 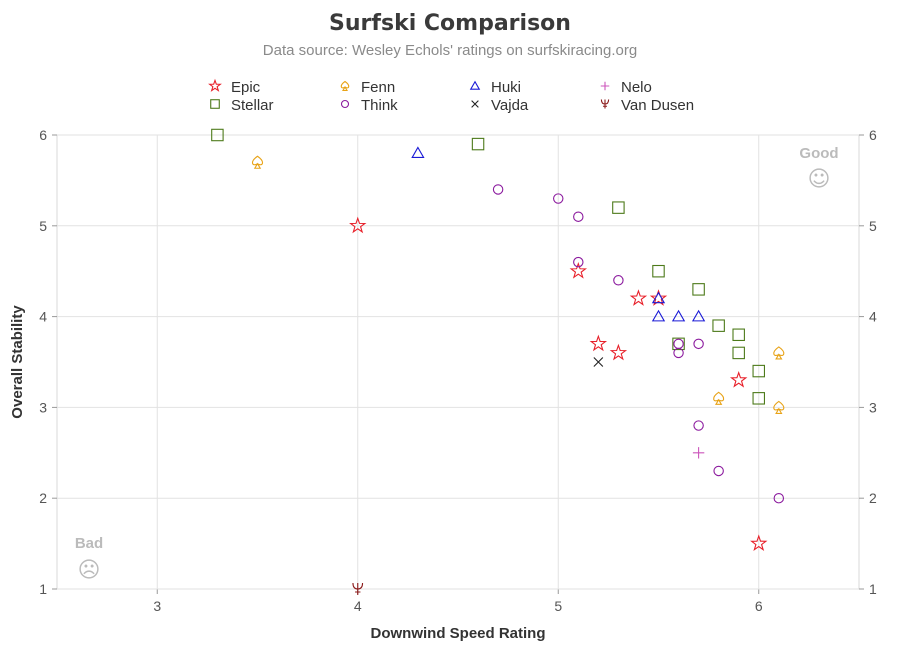 What do you see at coordinates (605, 86) in the screenshot?
I see `legend-marker-nelo` at bounding box center [605, 86].